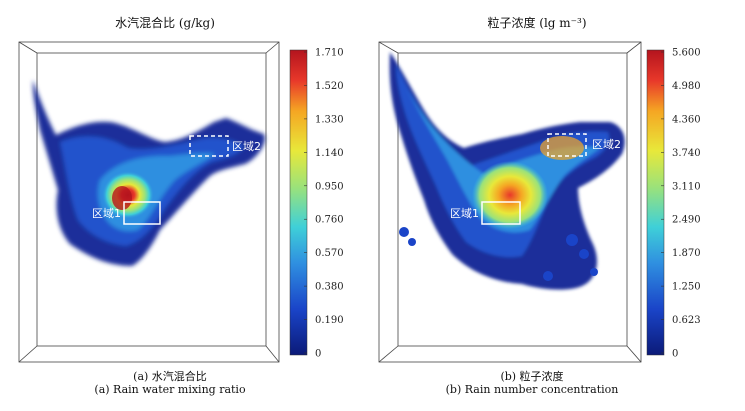  Describe the element at coordinates (567, 145) in the screenshot. I see `region-2-box-b` at that location.